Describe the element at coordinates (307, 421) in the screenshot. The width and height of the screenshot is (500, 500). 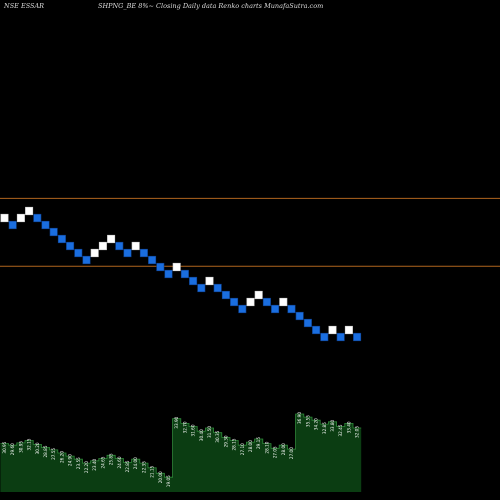
I see `volume-label: 35.55` at that location.